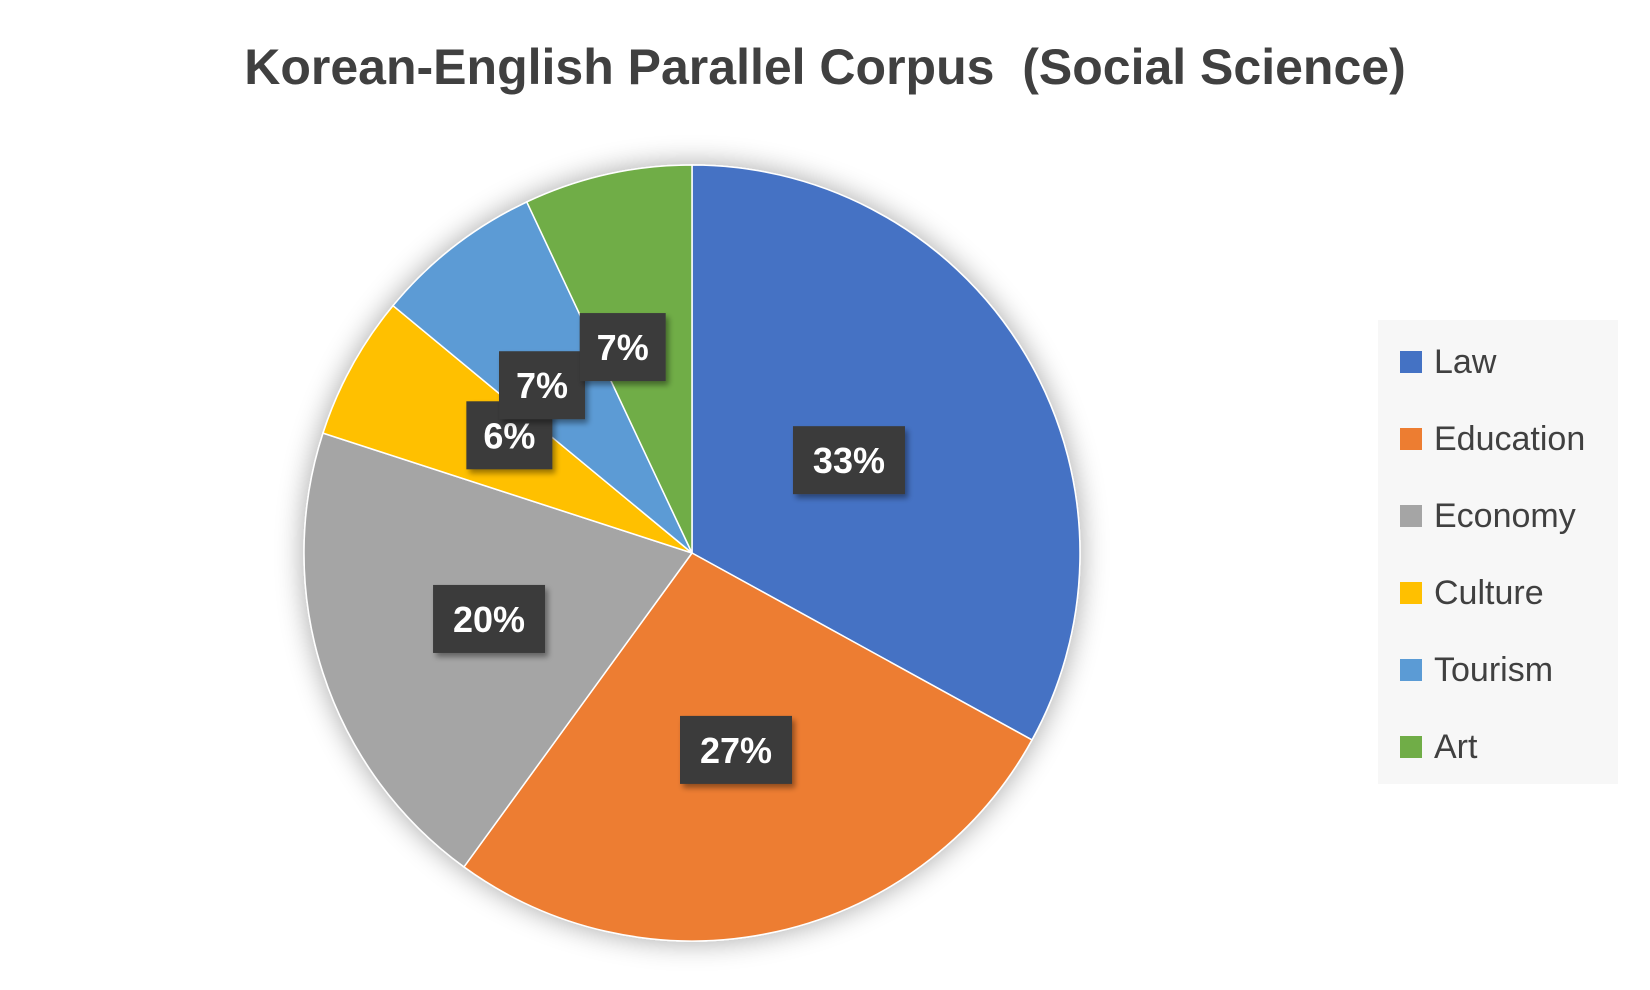 The image size is (1650, 990). I want to click on legend-item-education: Education, so click(1492, 439).